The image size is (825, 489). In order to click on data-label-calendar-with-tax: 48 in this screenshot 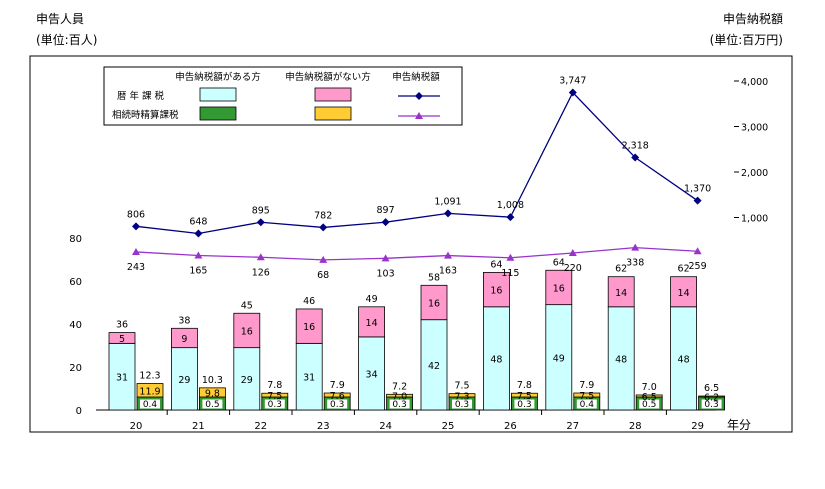, I will do `click(496, 359)`.